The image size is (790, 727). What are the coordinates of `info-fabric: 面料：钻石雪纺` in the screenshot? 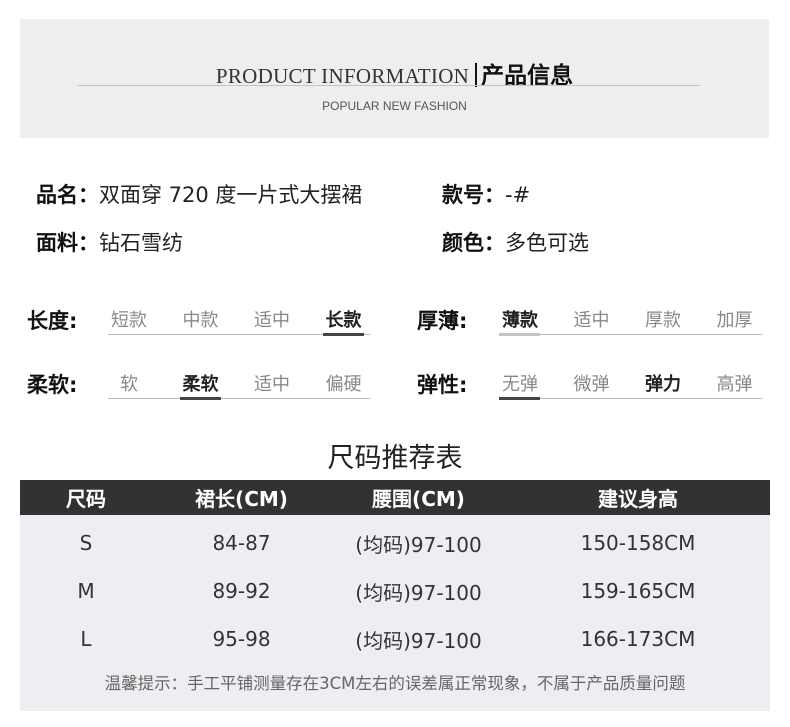 It's located at (109, 242).